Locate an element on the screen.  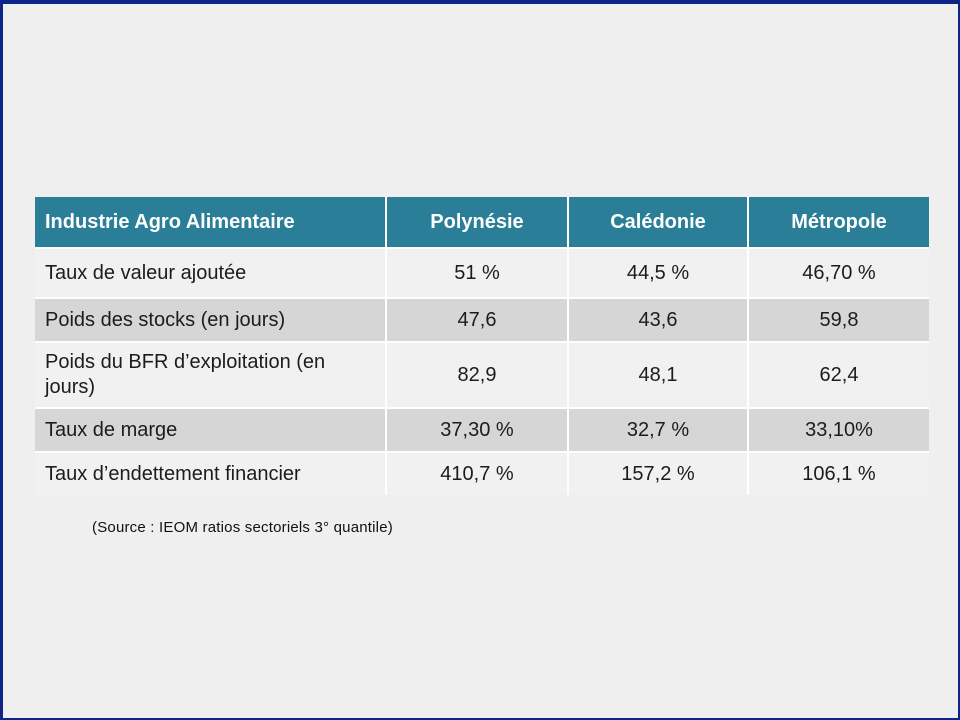
value-cell: 46,70 % is located at coordinates (839, 273).